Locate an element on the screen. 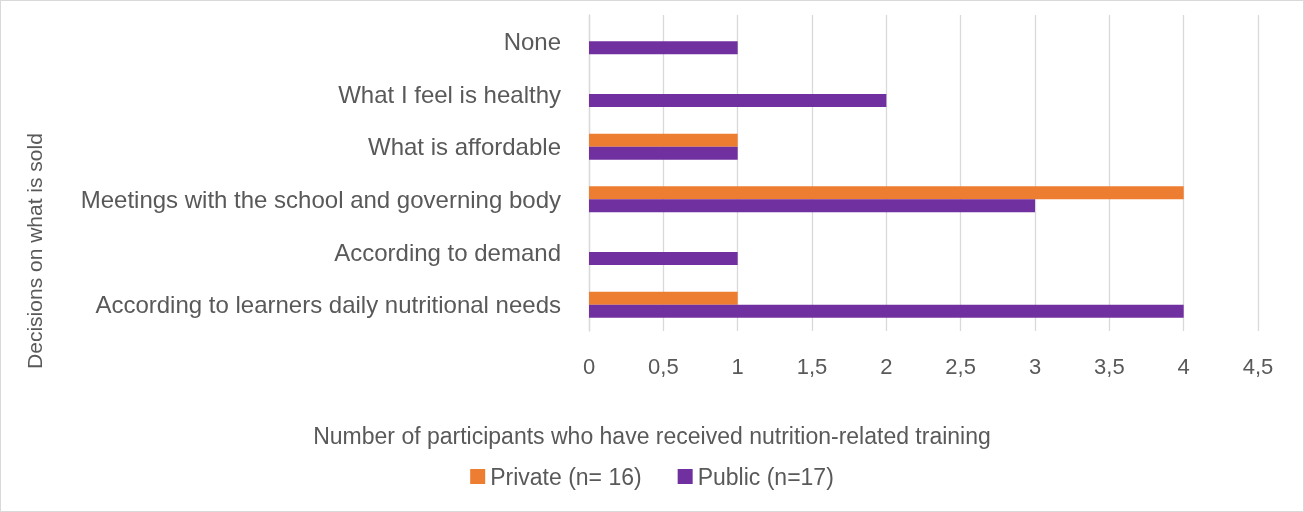 This screenshot has height=512, width=1304. y-tick-label: According to demand is located at coordinates (447, 252).